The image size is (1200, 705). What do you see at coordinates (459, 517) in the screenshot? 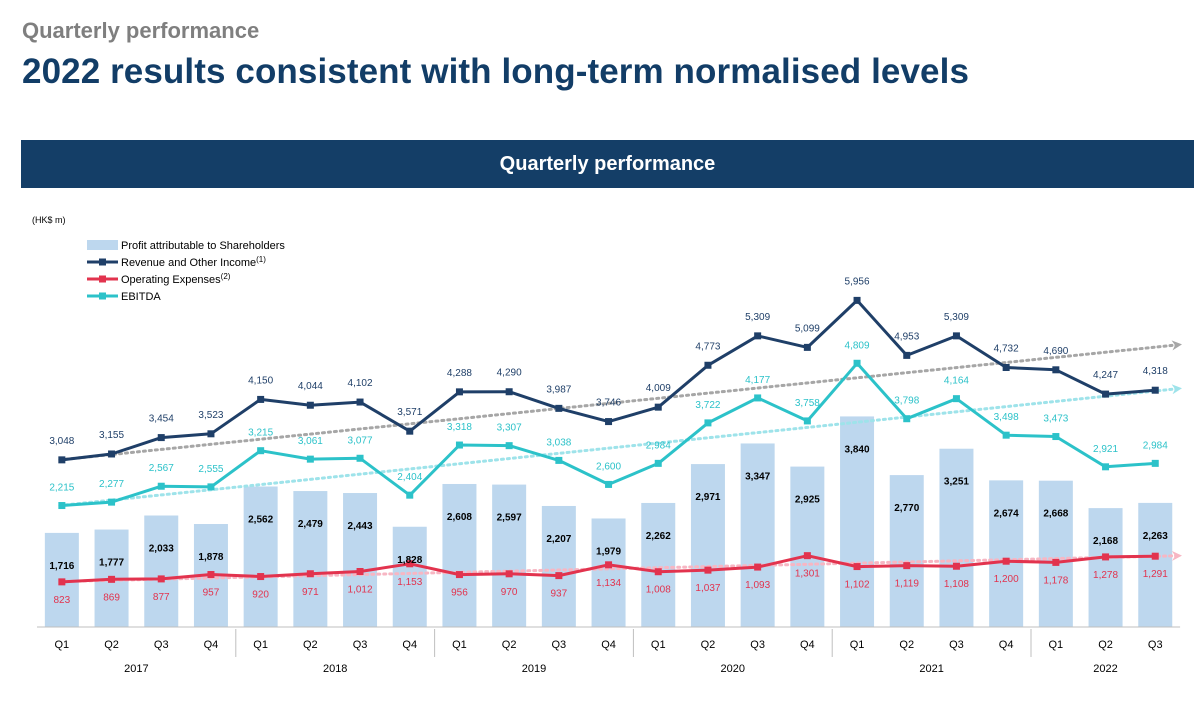
I see `bar-value-label: 2,608` at bounding box center [459, 517].